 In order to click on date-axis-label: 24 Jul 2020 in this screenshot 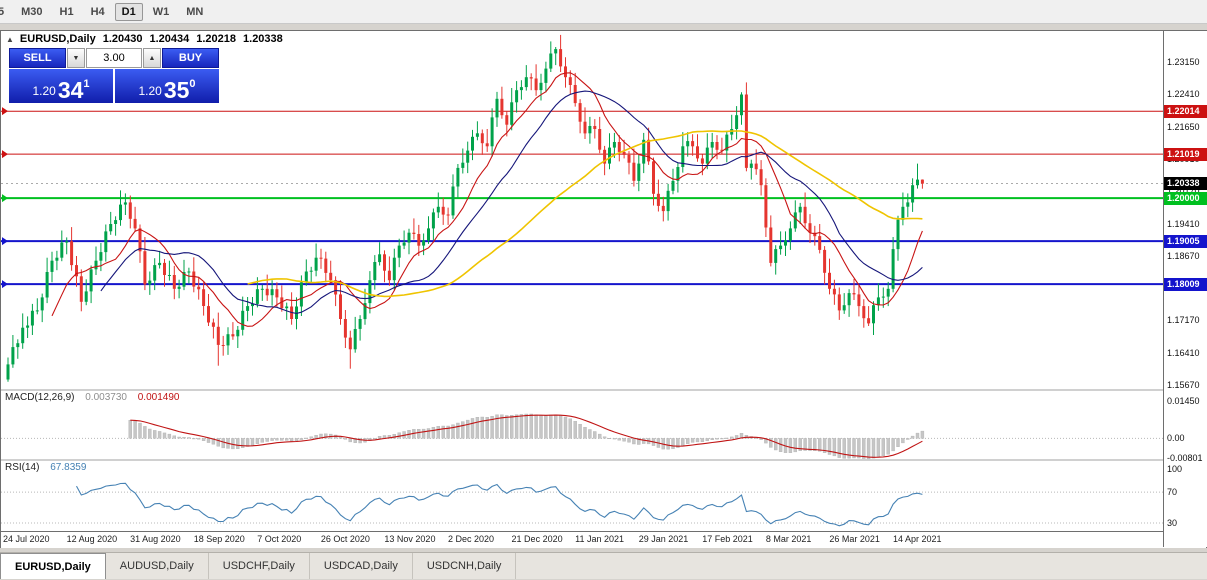, I will do `click(26, 539)`.